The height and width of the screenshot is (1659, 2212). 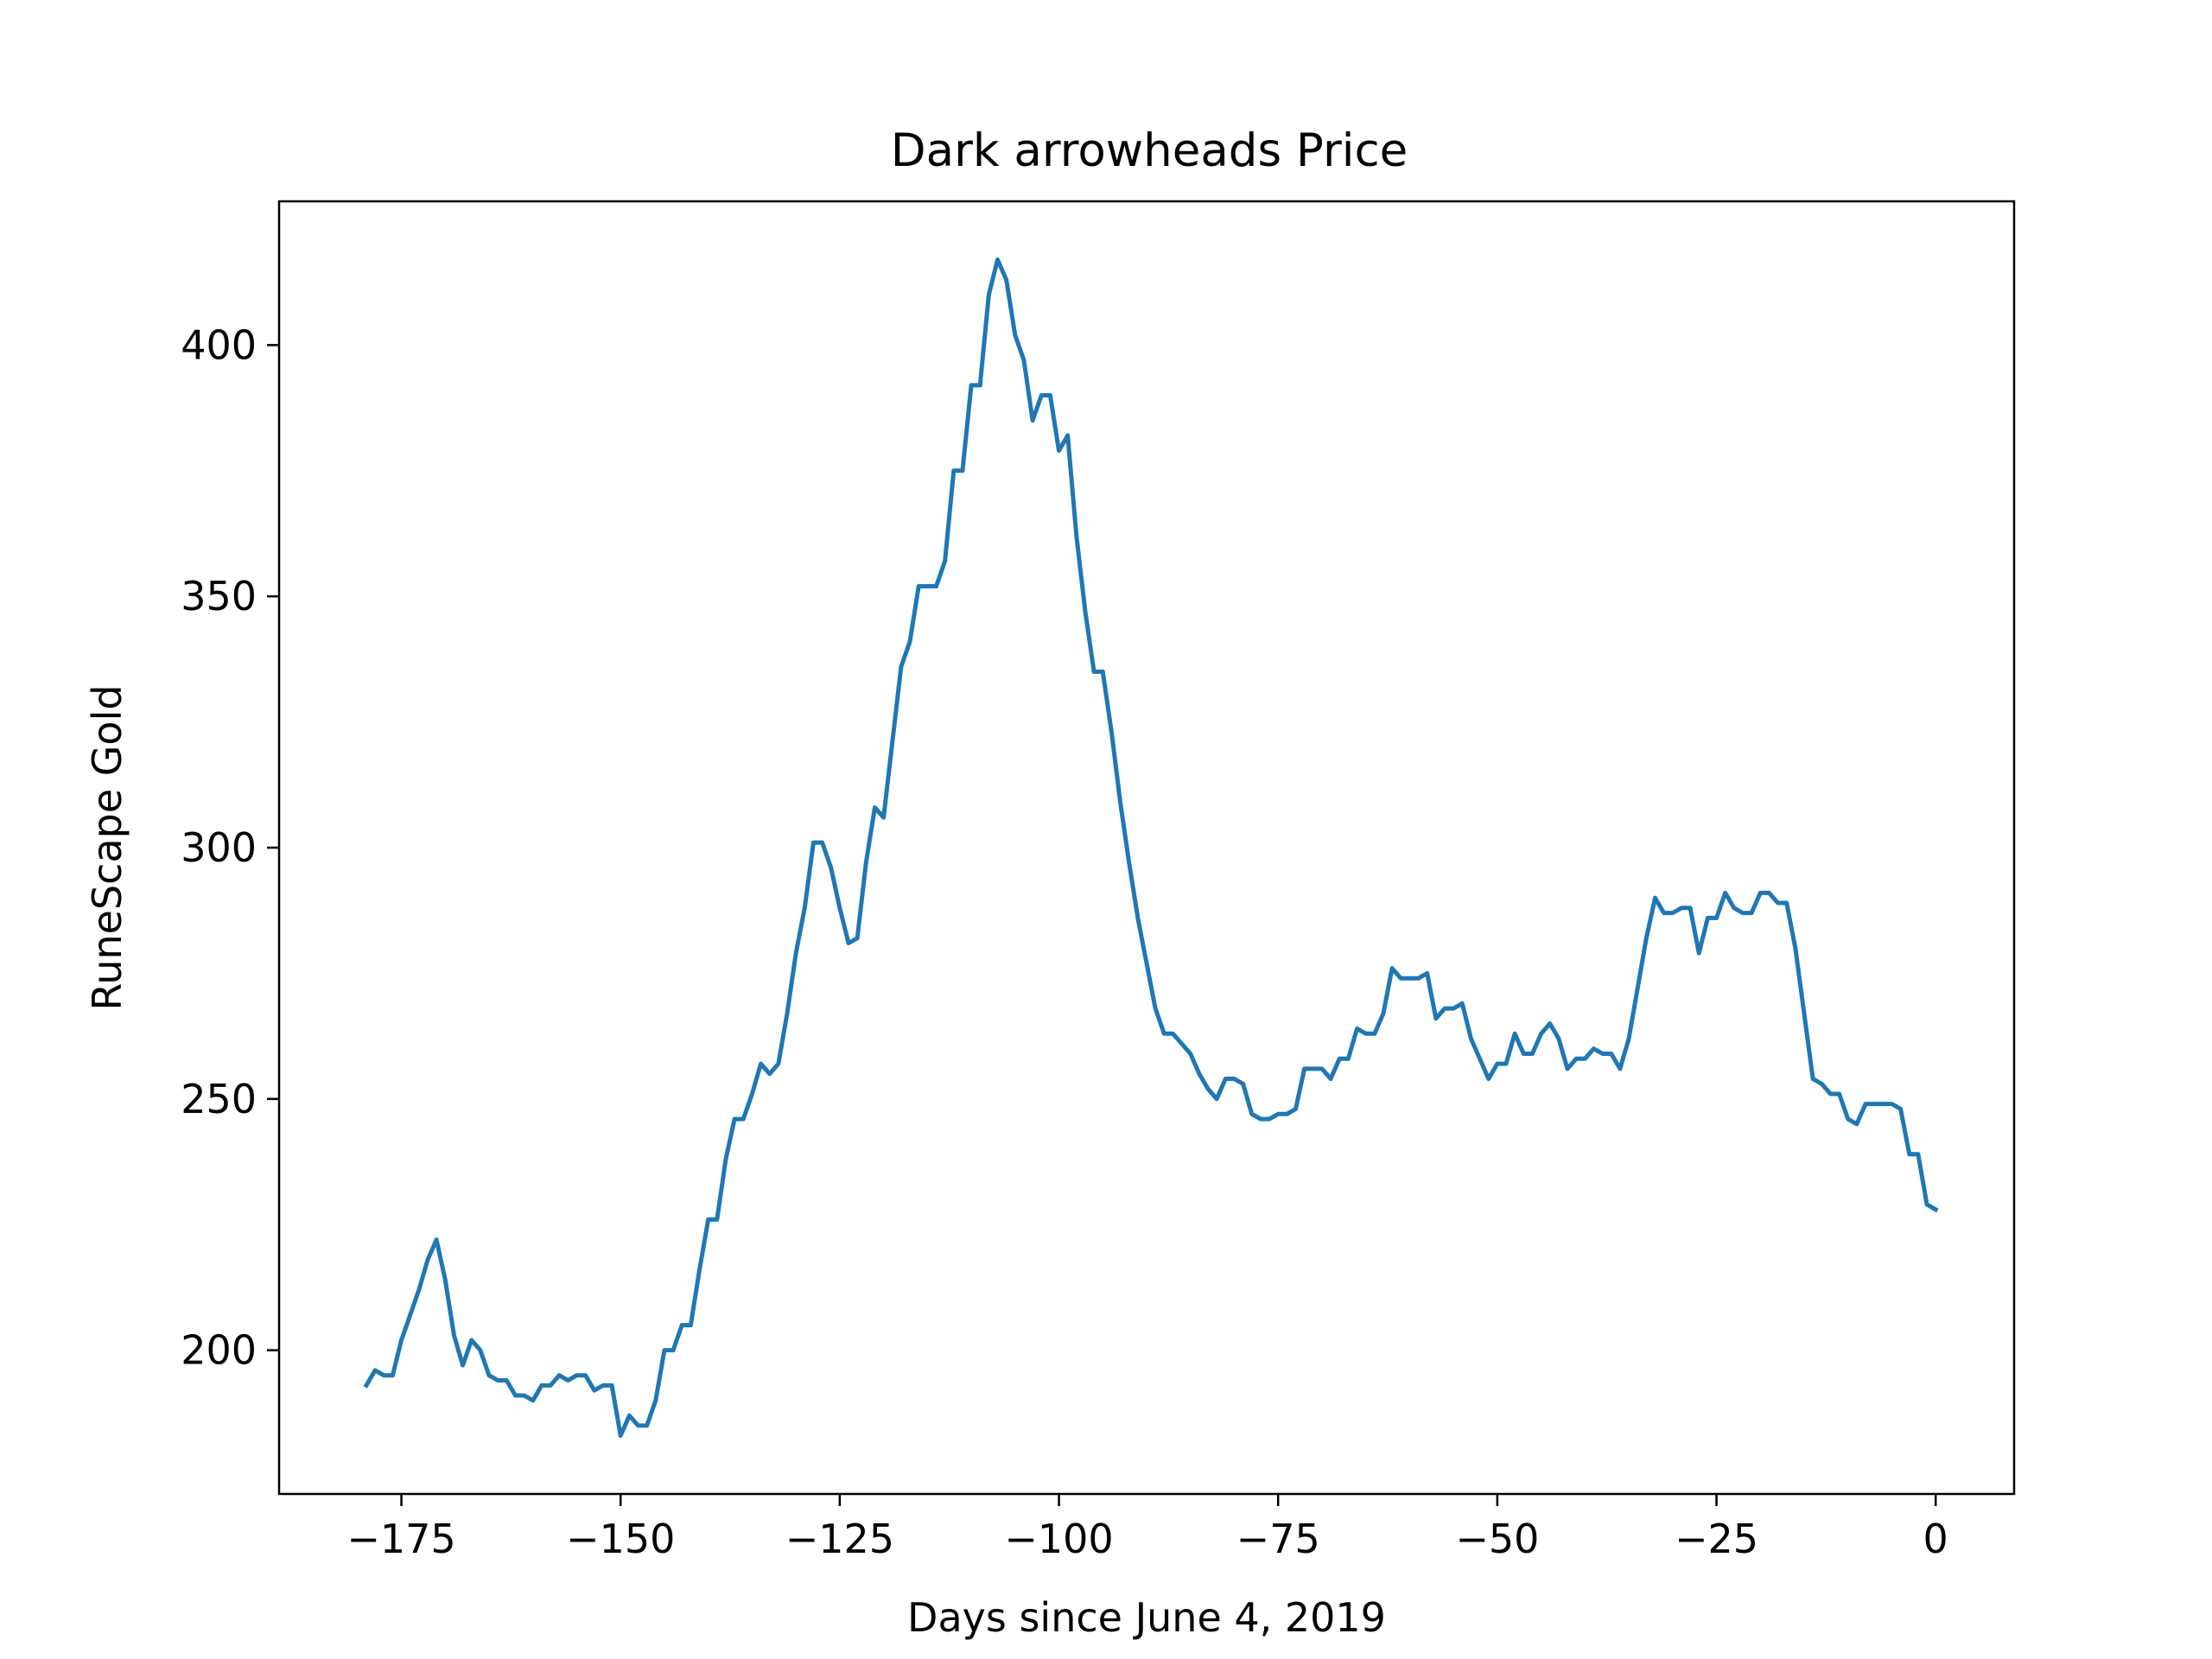 I want to click on y-tick-label: 400, so click(x=219, y=344).